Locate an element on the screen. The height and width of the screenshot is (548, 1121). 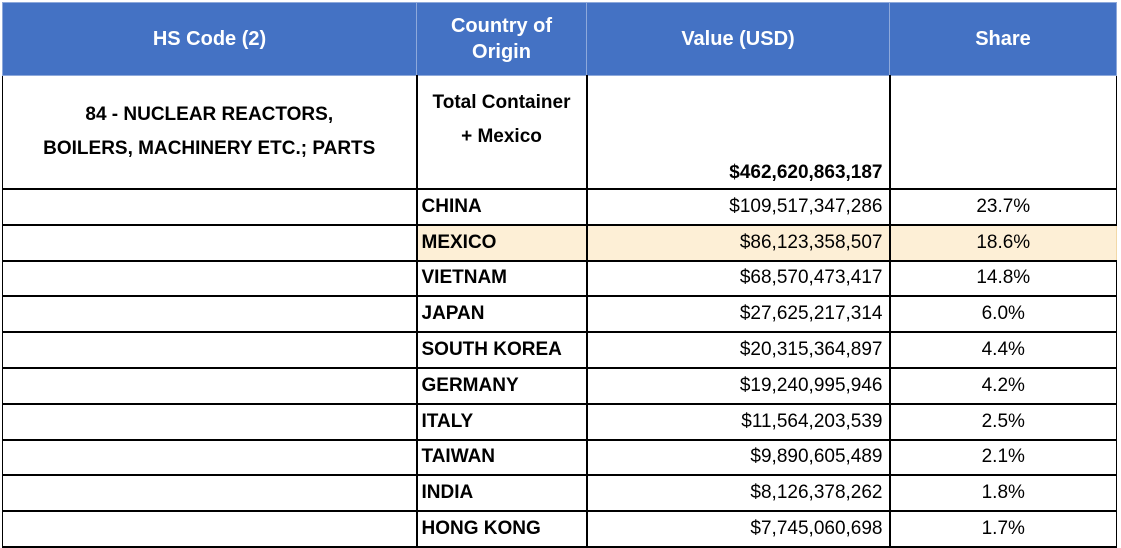
value-cell: $8,126,378,262 is located at coordinates (738, 494).